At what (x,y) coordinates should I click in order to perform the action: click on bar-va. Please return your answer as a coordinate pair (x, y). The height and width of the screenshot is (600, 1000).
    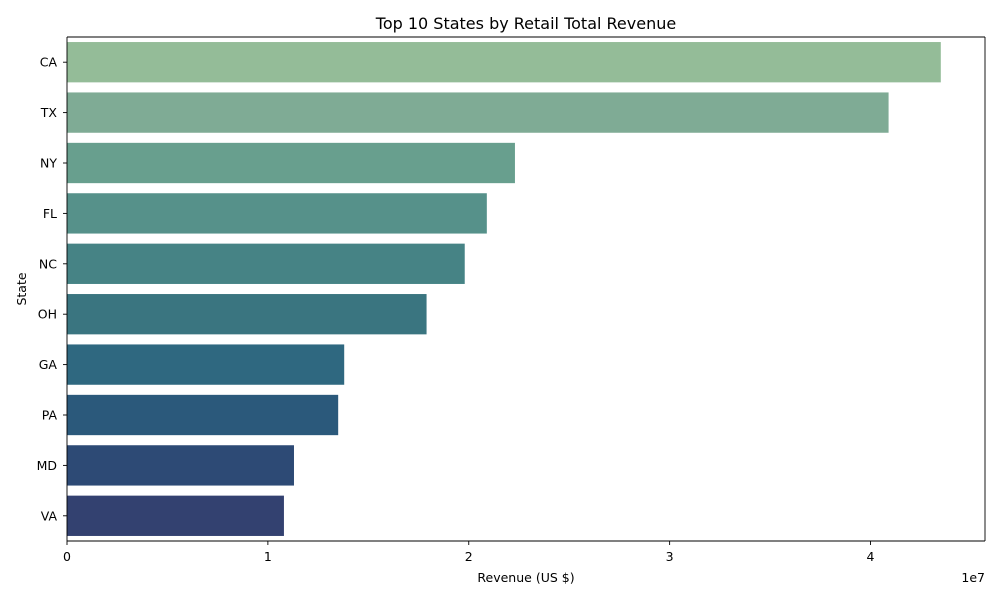
    Looking at the image, I should click on (175, 515).